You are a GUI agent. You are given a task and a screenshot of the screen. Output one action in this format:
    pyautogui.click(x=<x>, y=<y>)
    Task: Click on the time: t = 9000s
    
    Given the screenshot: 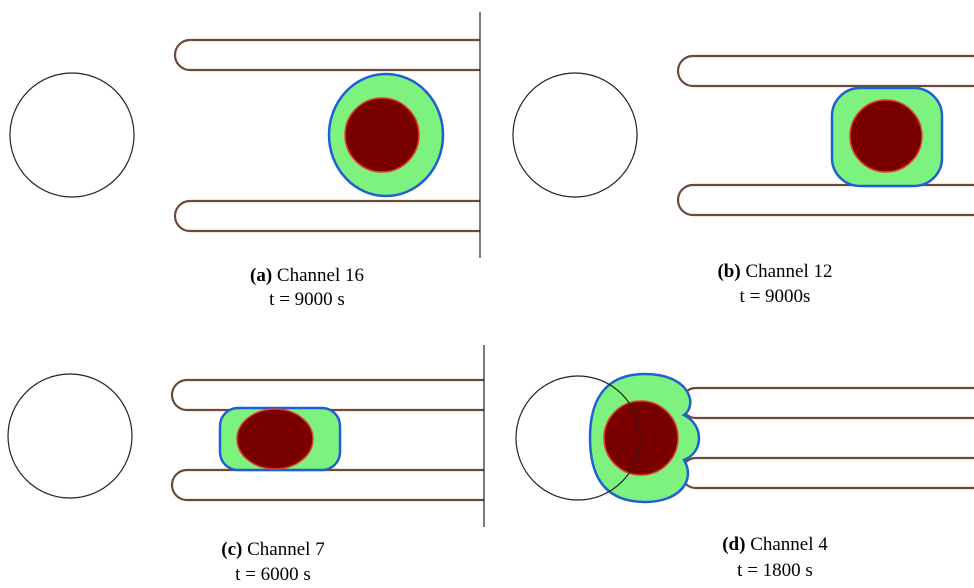 What is the action you would take?
    pyautogui.click(x=775, y=296)
    